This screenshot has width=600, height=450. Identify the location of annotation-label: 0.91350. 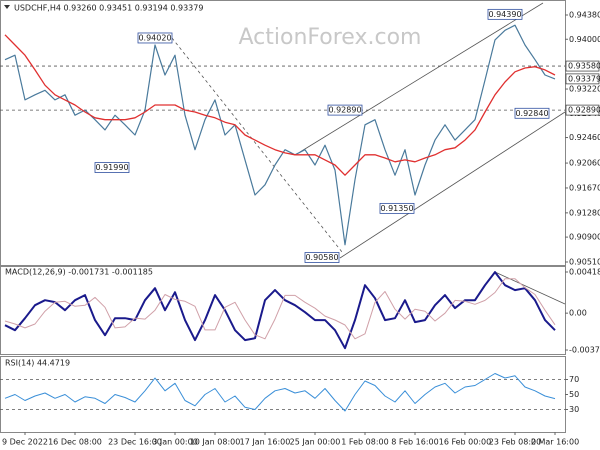
(396, 208).